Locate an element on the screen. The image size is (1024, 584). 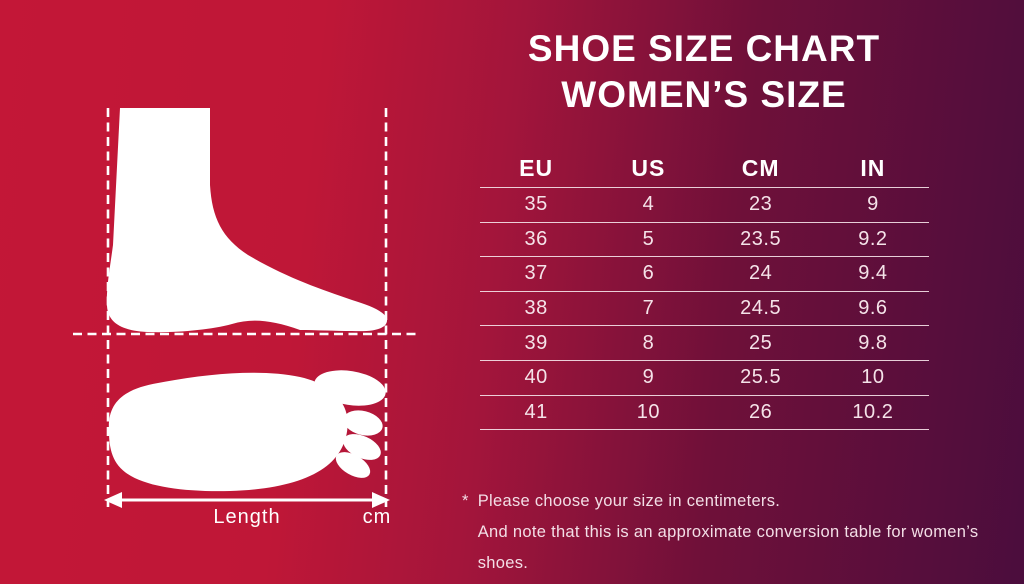
footnote-line1: Please choose your size in centimeters. is located at coordinates (629, 501).